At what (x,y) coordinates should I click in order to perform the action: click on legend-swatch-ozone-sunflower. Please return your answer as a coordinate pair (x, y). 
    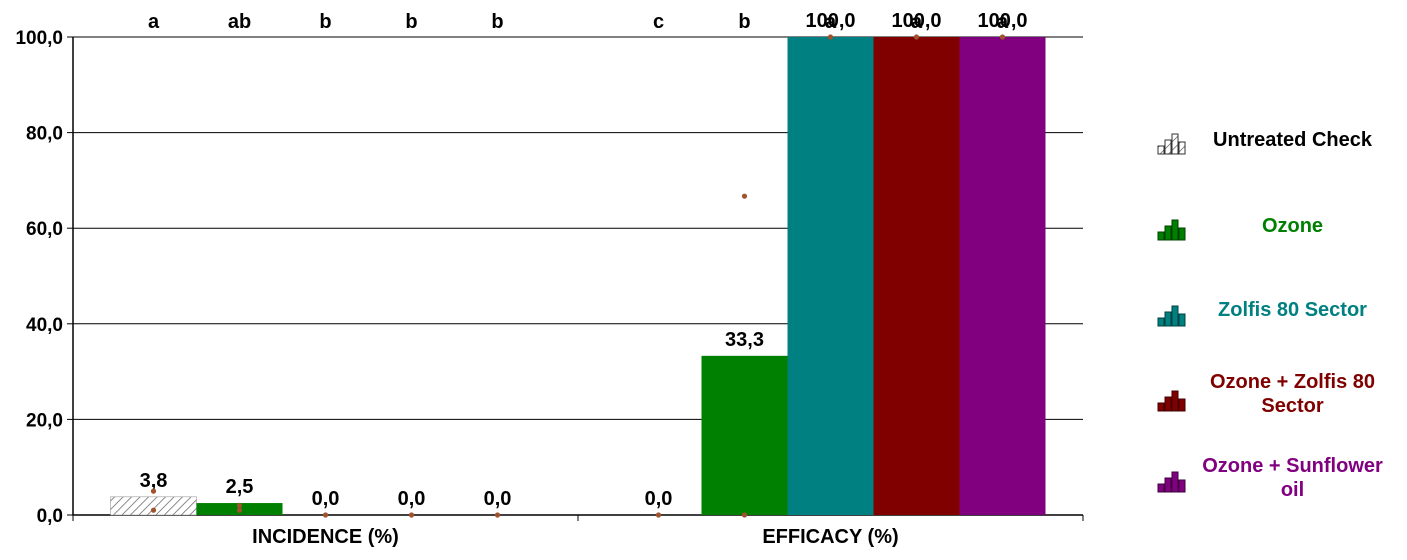
    Looking at the image, I should click on (1171, 482).